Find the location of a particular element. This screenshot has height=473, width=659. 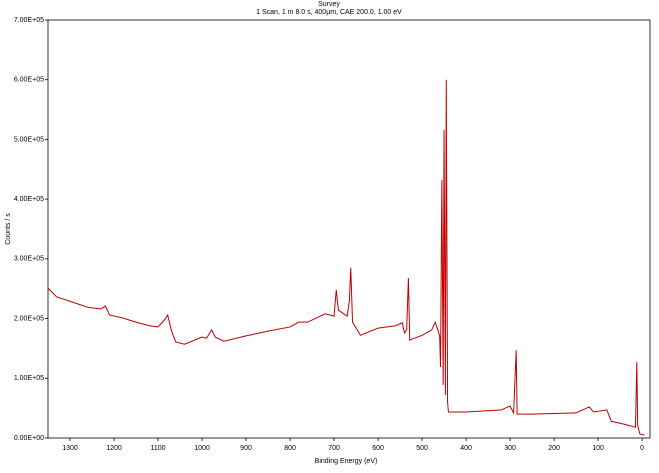

y-tick-label: 4.00E+05 is located at coordinates (29, 199).